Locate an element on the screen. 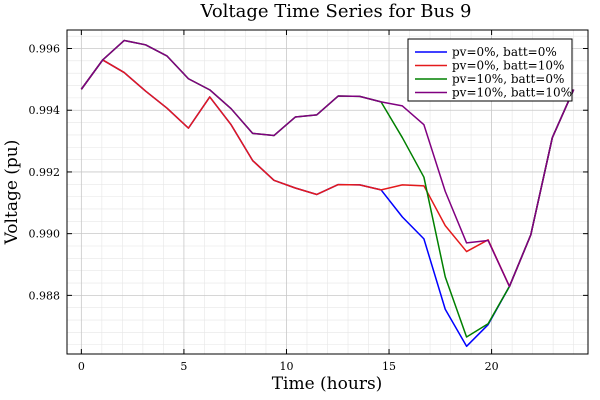 The width and height of the screenshot is (600, 400). y-tick-label: 0.996 is located at coordinates (45, 49).